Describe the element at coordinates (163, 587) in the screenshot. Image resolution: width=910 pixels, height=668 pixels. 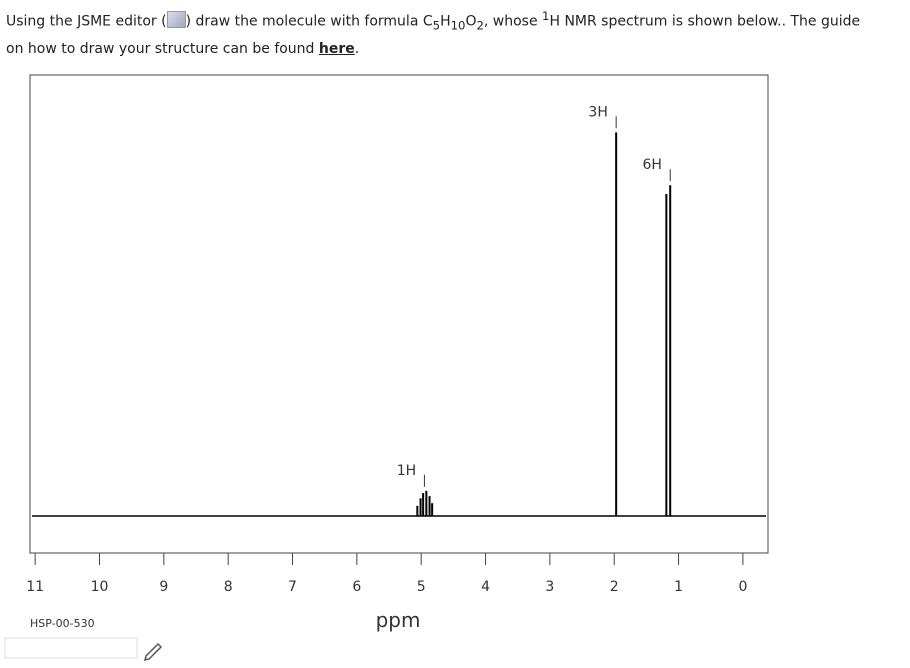
I see `x-tick-label: 9` at that location.